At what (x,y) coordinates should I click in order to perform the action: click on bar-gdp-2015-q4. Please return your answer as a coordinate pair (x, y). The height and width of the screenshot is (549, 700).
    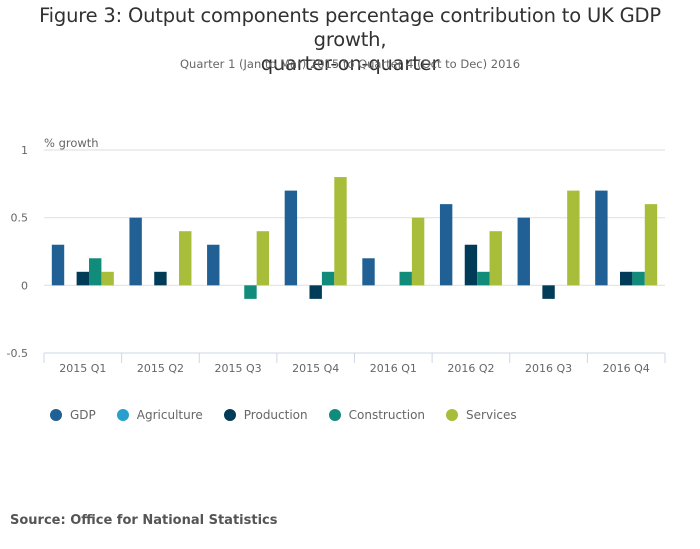
    Looking at the image, I should click on (291, 238).